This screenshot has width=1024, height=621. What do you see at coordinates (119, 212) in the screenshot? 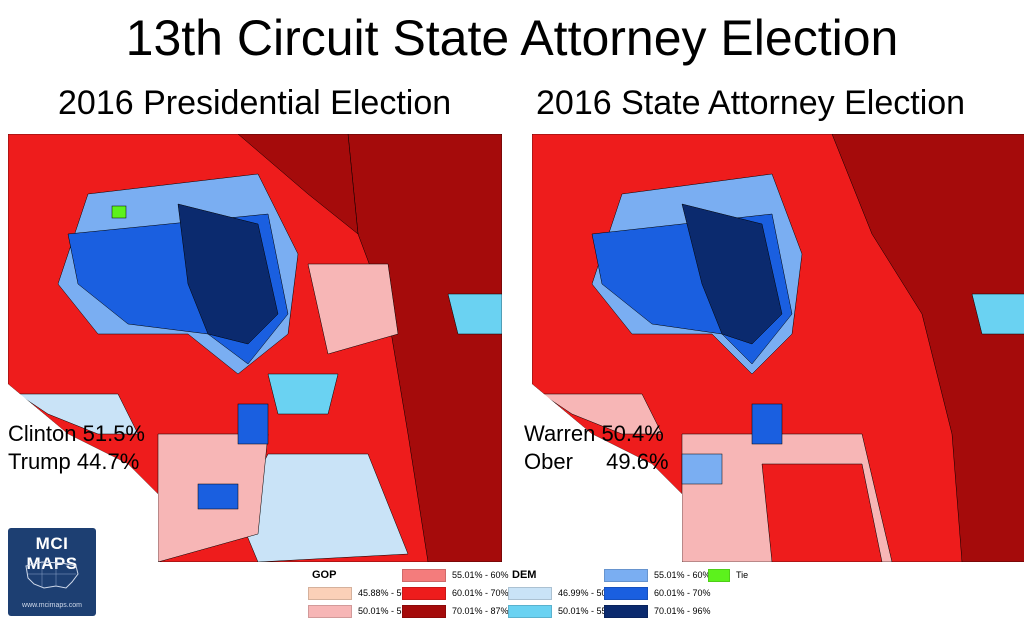
I see `map-region-tie` at bounding box center [119, 212].